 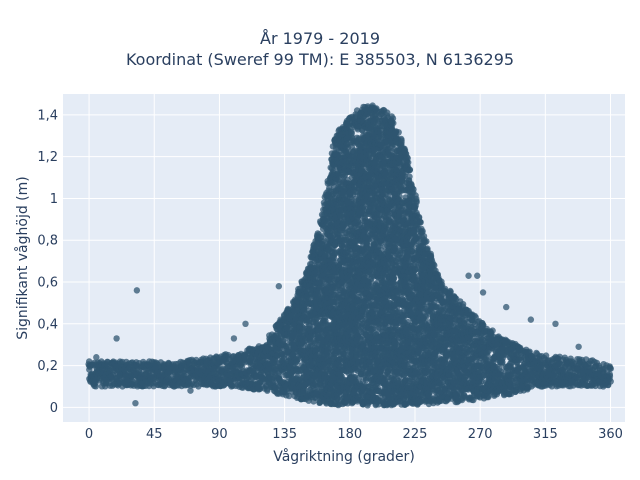 I want to click on chart-title-line-1: År 1979 - 2019, so click(x=320, y=38).